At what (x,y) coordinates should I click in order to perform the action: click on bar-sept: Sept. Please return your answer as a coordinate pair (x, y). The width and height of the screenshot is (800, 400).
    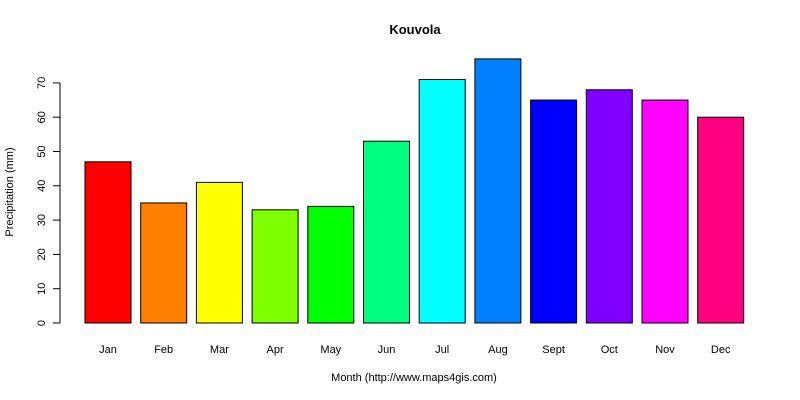
    Looking at the image, I should click on (554, 227).